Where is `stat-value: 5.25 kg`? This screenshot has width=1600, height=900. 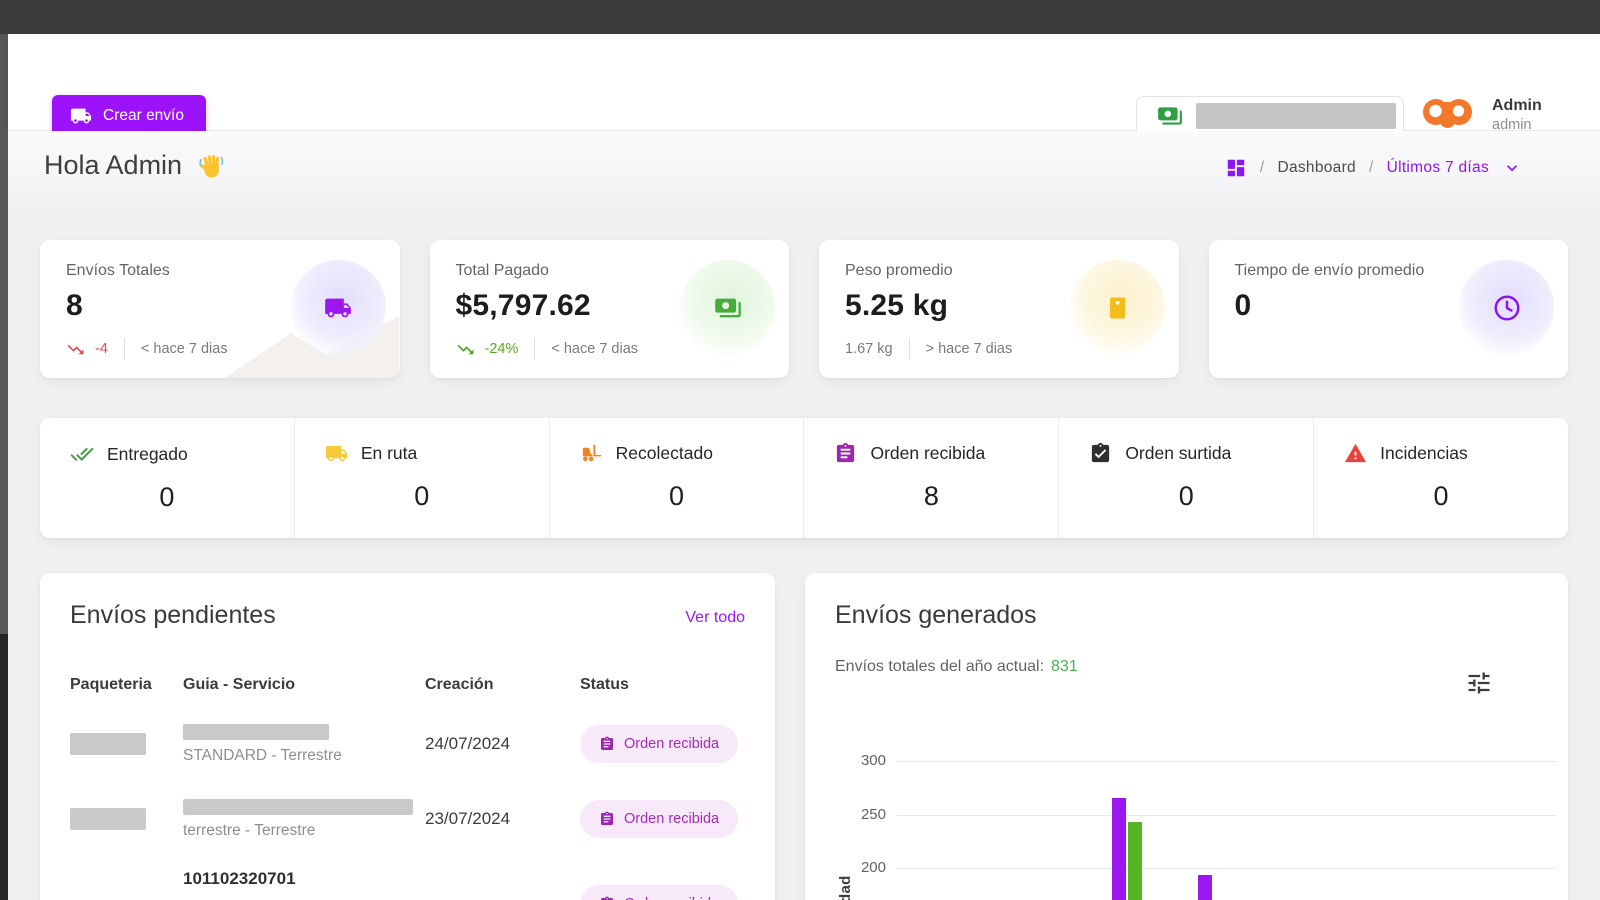 stat-value: 5.25 kg is located at coordinates (897, 305).